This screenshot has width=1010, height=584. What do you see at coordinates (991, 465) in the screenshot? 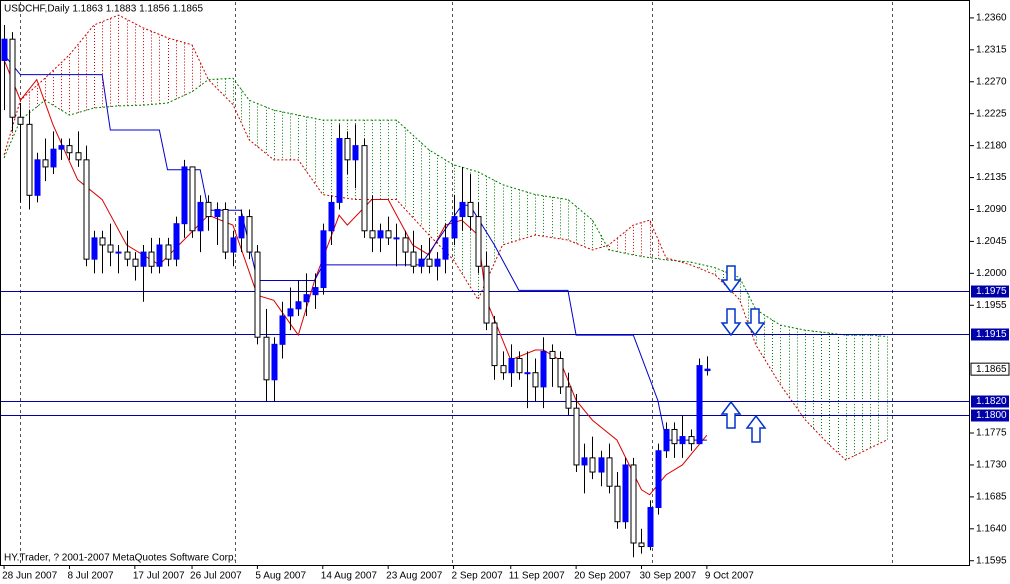
I see `y-tick-label: 1.1730` at bounding box center [991, 465].